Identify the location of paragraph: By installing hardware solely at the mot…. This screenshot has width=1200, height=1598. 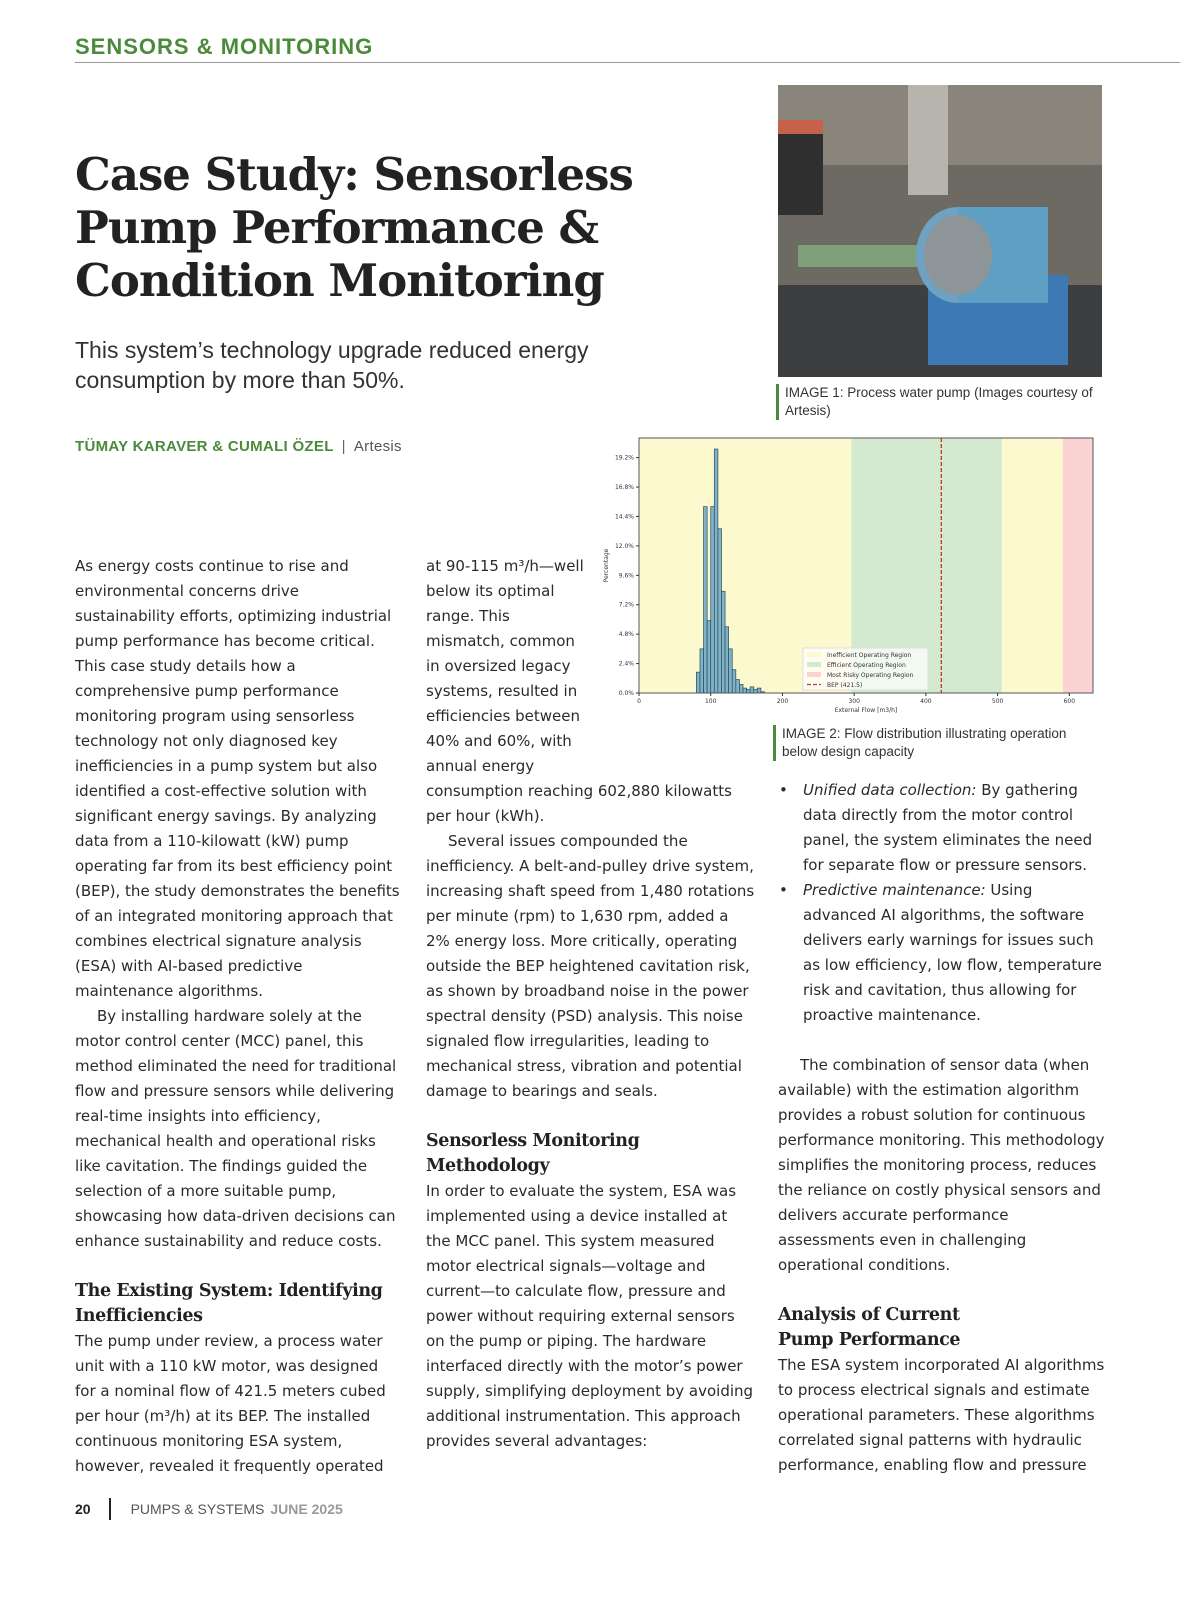
(236, 1128).